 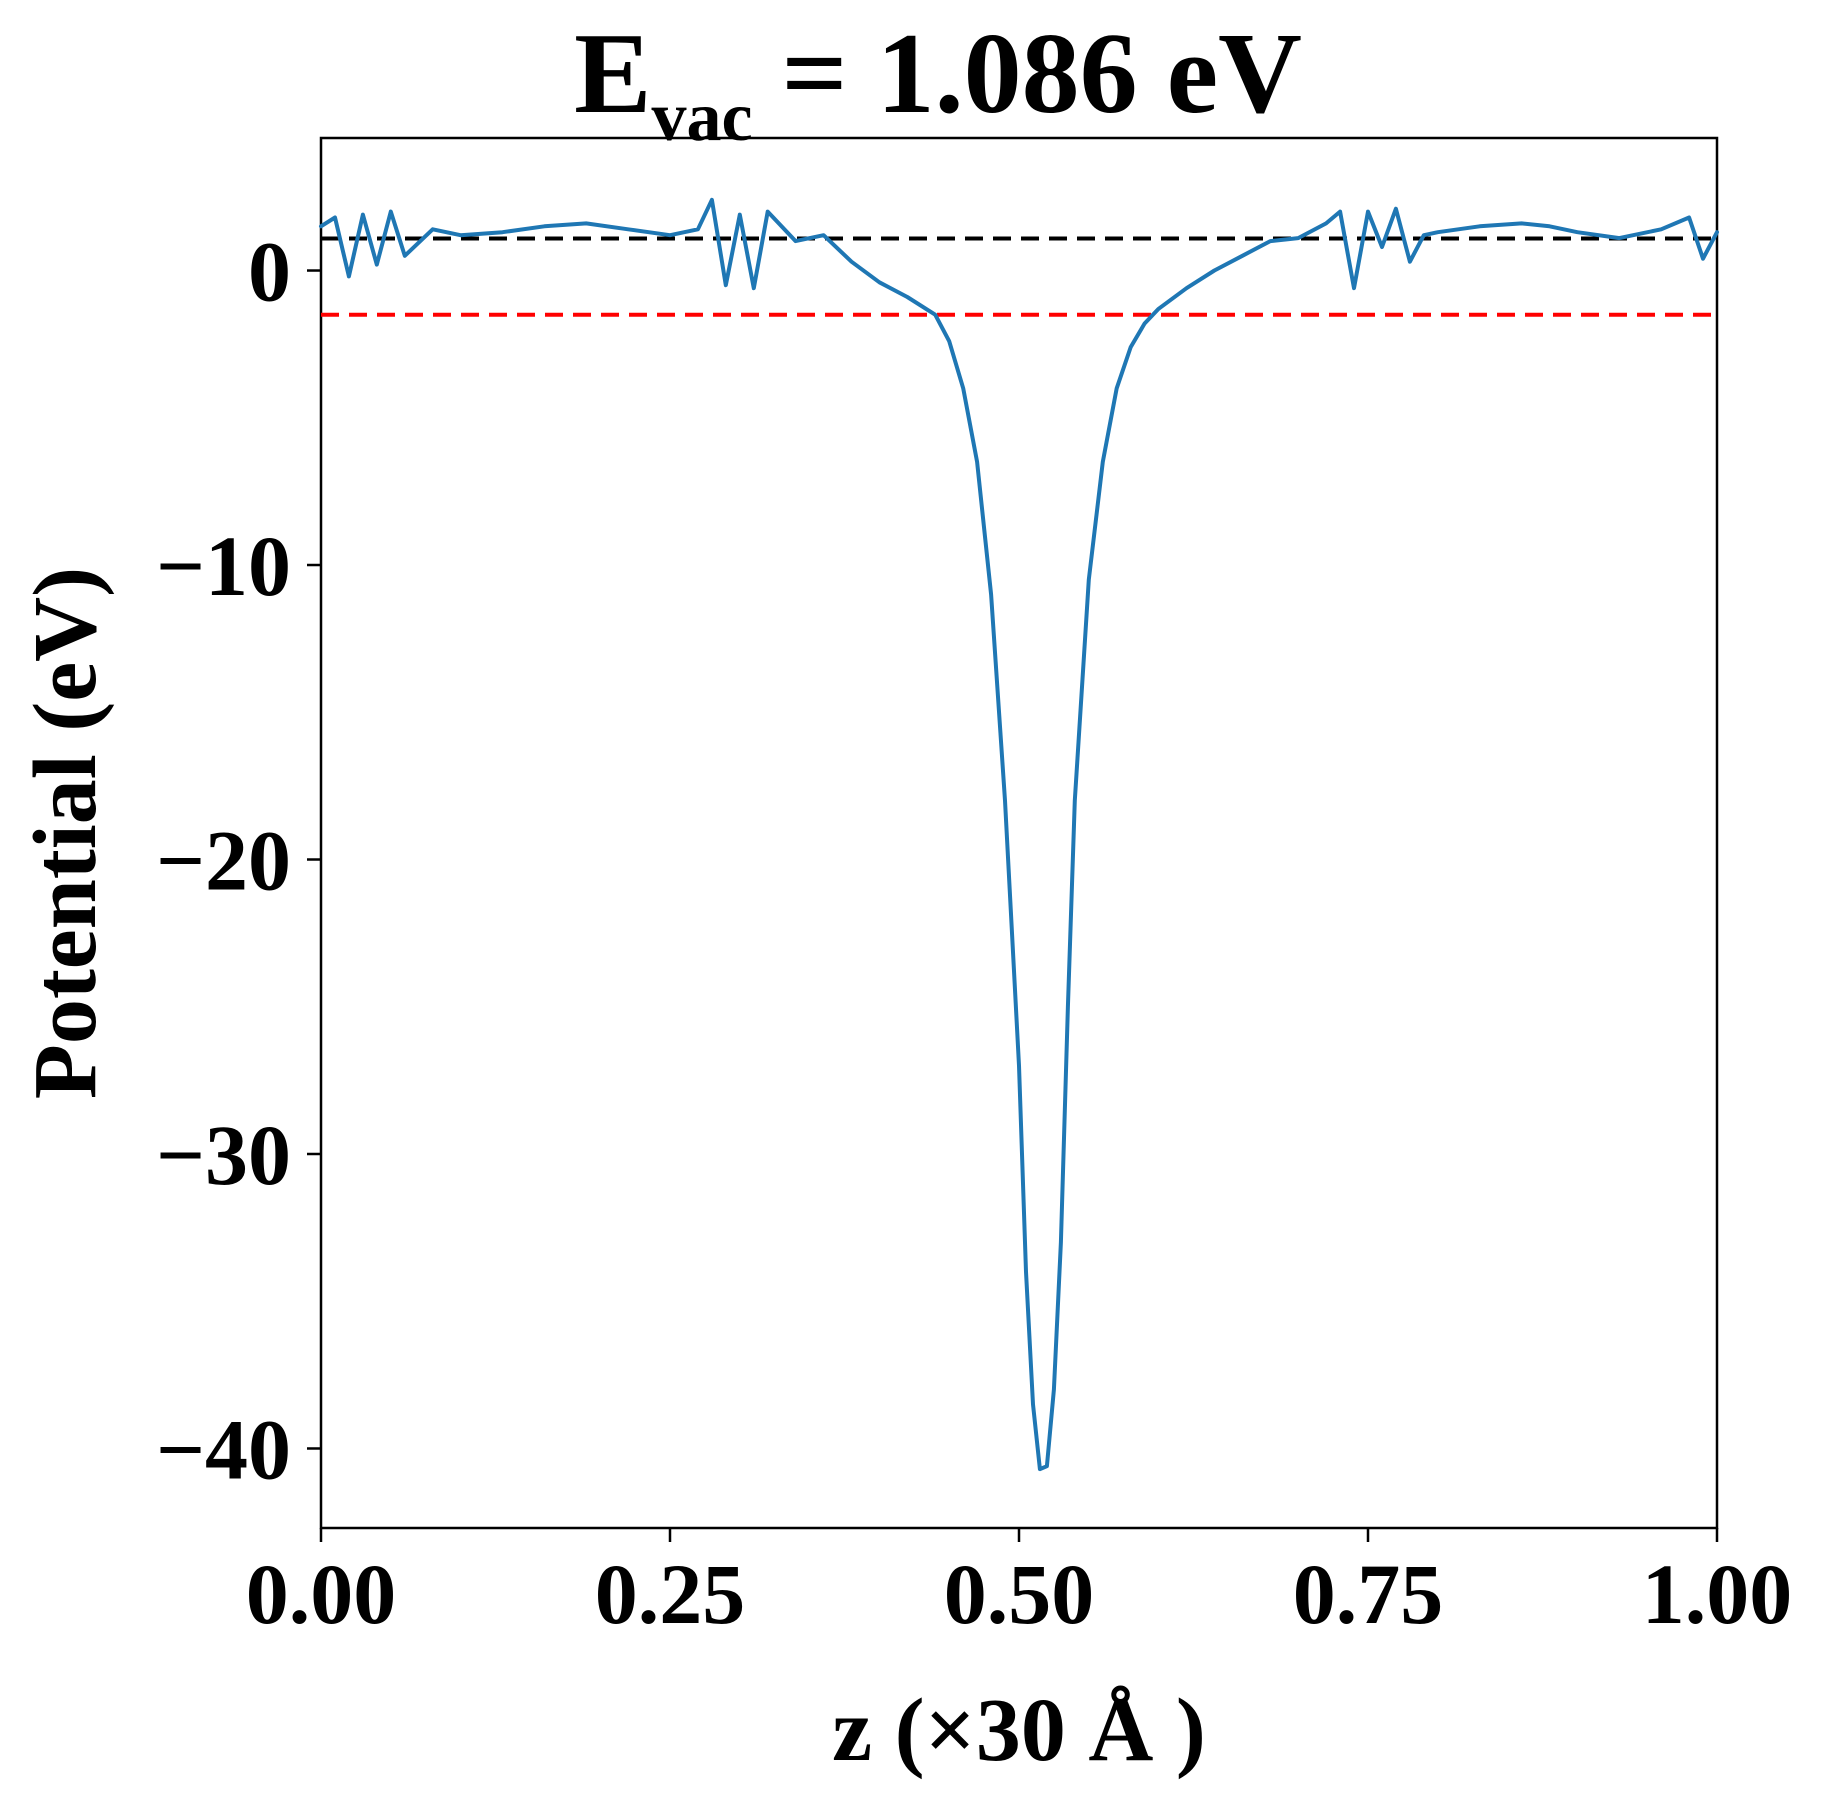 What do you see at coordinates (1019, 276) in the screenshot?
I see `reference-lines` at bounding box center [1019, 276].